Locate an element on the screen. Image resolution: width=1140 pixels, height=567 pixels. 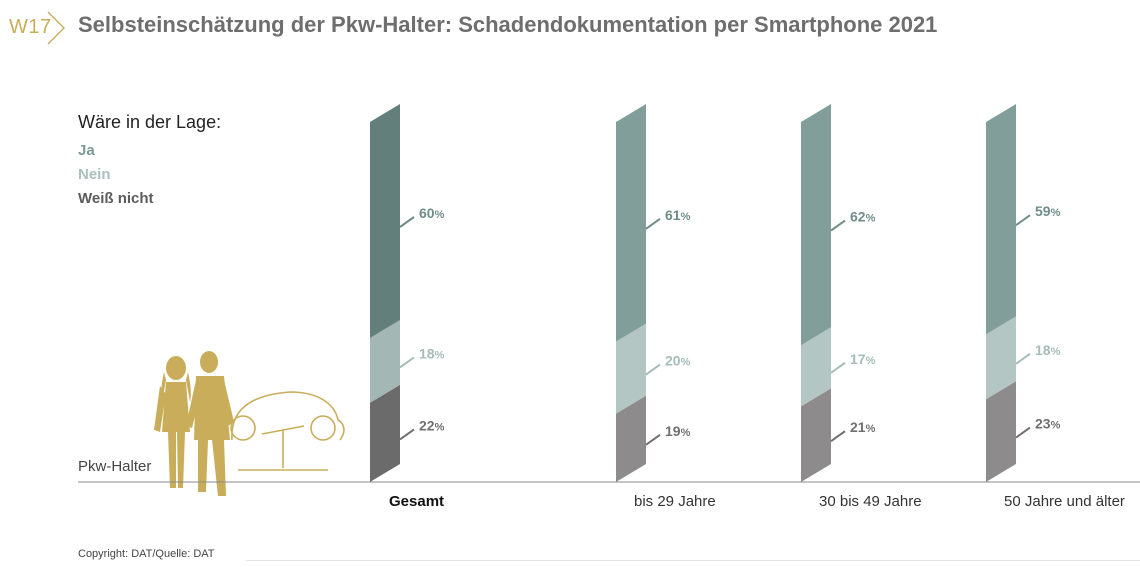
value-label-weiss: 21% is located at coordinates (863, 427).